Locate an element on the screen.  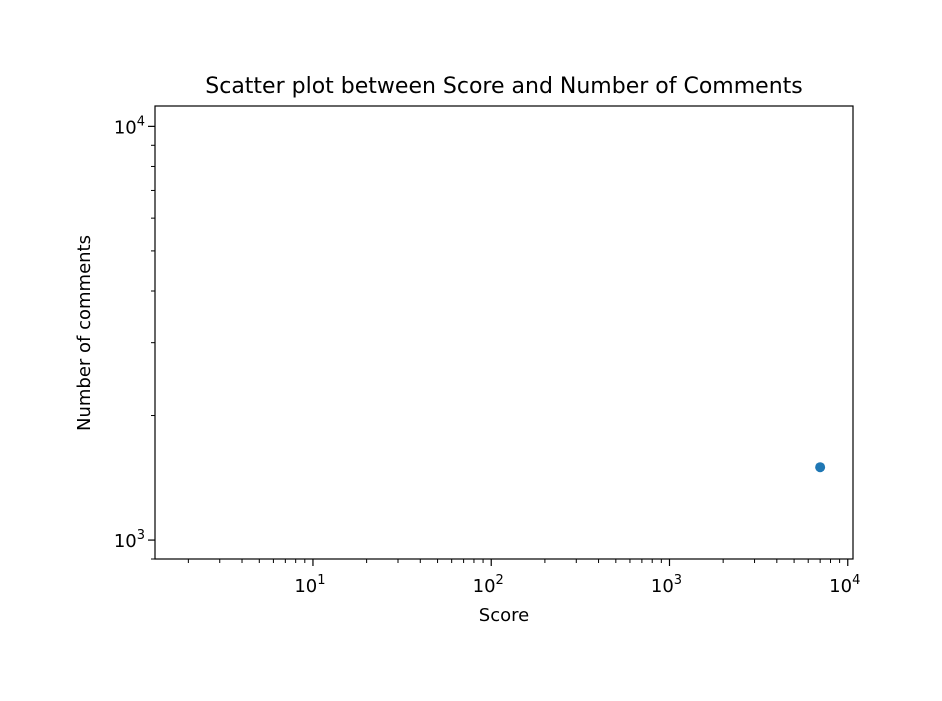
data-points is located at coordinates (820, 467).